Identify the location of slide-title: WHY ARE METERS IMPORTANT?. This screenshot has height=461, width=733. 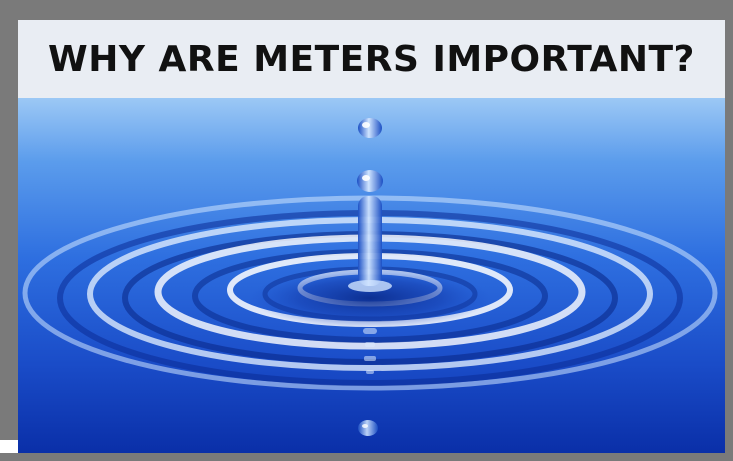
(371, 59).